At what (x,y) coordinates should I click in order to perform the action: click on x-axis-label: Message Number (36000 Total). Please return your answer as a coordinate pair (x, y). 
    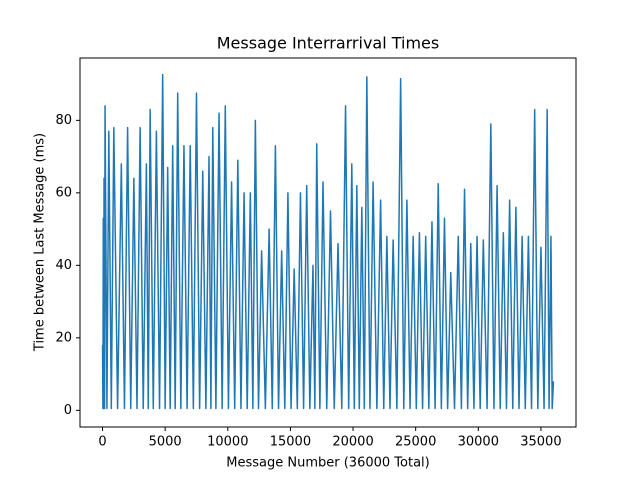
    Looking at the image, I should click on (327, 463).